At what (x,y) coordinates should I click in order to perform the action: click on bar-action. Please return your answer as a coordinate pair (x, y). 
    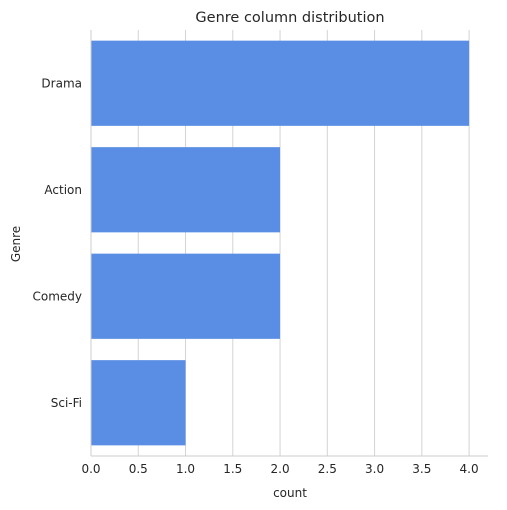
    Looking at the image, I should click on (186, 190).